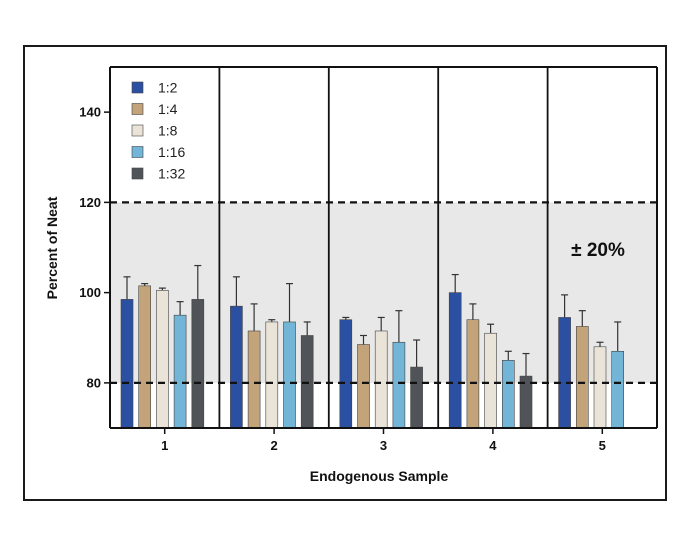 The height and width of the screenshot is (550, 690). Describe the element at coordinates (493, 445) in the screenshot. I see `x-tick-label: 4` at that location.